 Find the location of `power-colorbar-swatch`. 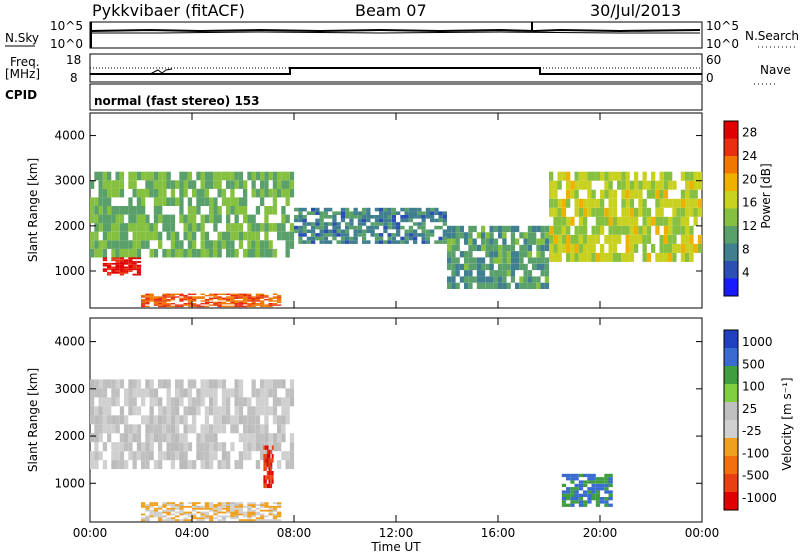

power-colorbar-swatch is located at coordinates (731, 200).